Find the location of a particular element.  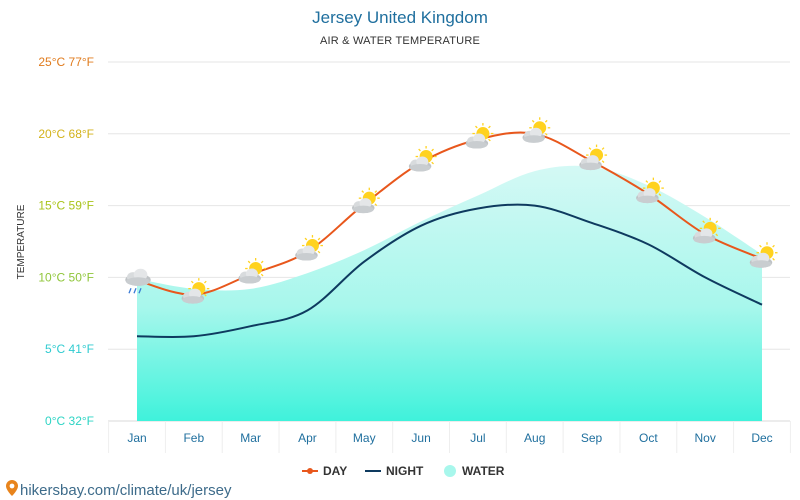

x-tick-label-jan: Jan is located at coordinates (136, 438).